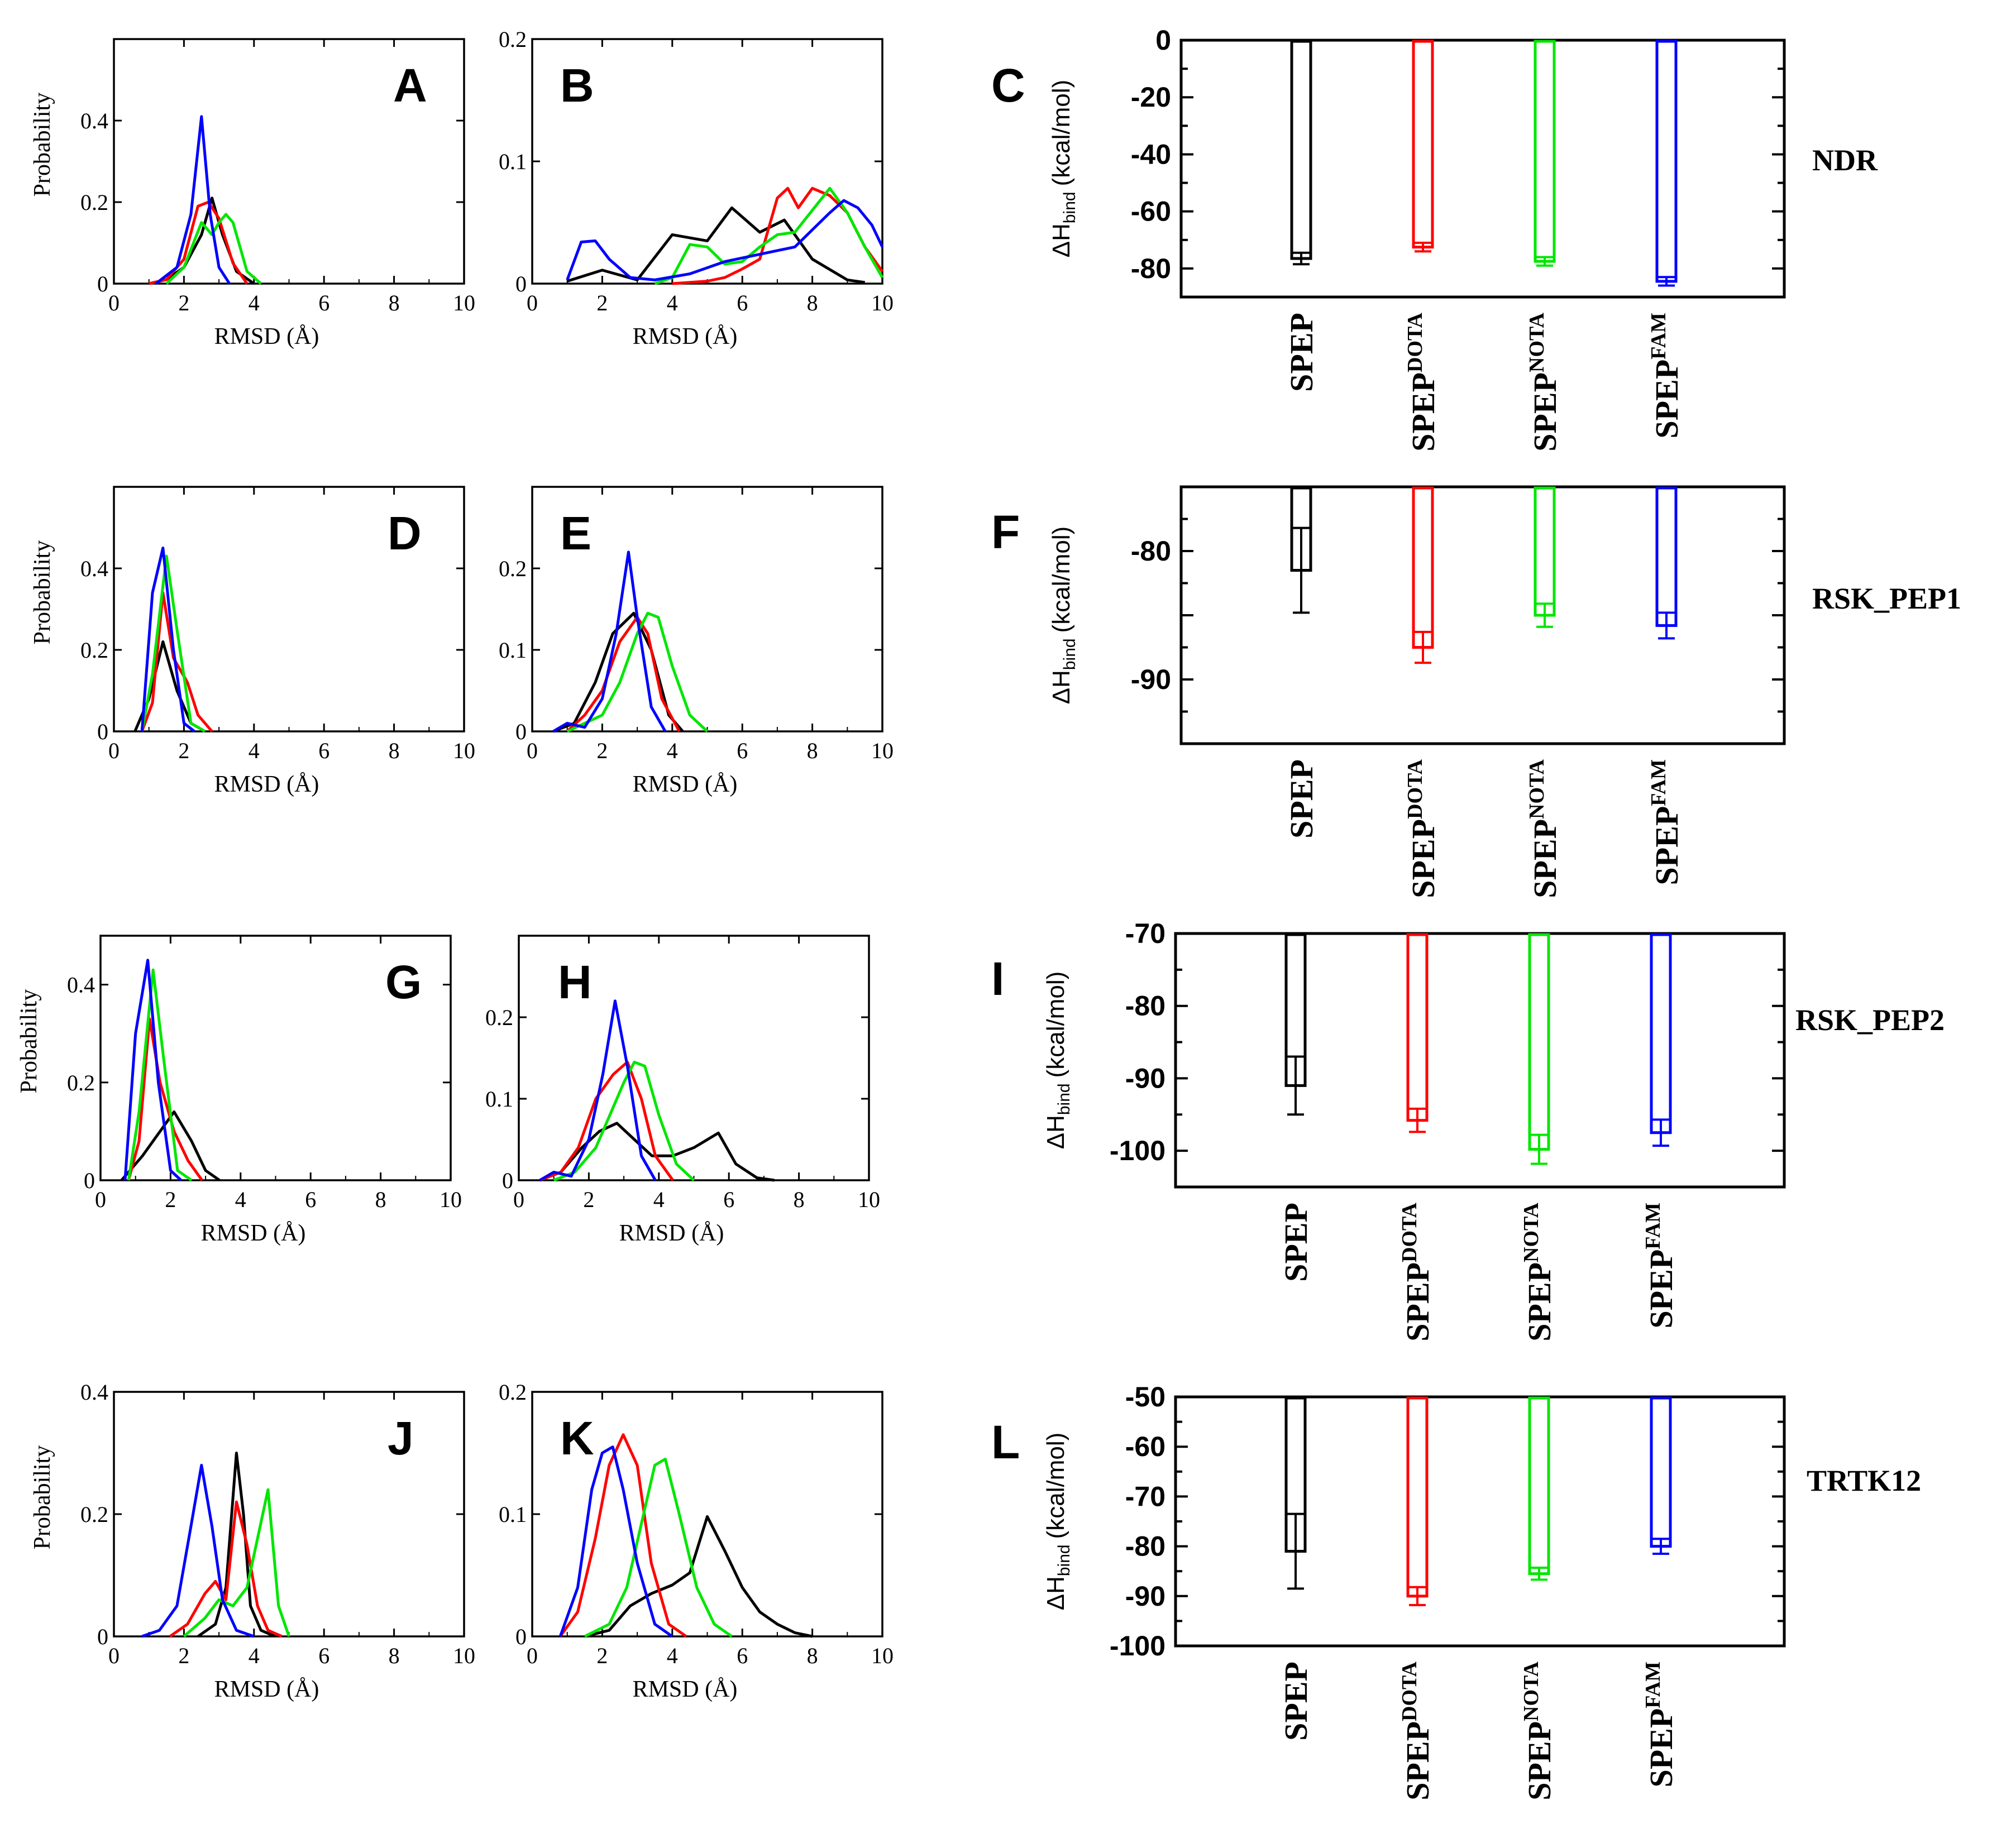  I want to click on panel-letter: B, so click(577, 85).